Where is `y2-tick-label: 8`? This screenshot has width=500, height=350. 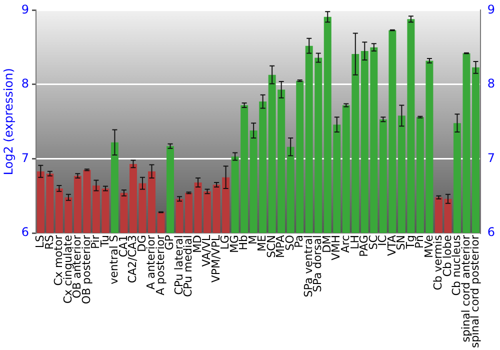 y2-tick-label: 8 is located at coordinates (491, 83).